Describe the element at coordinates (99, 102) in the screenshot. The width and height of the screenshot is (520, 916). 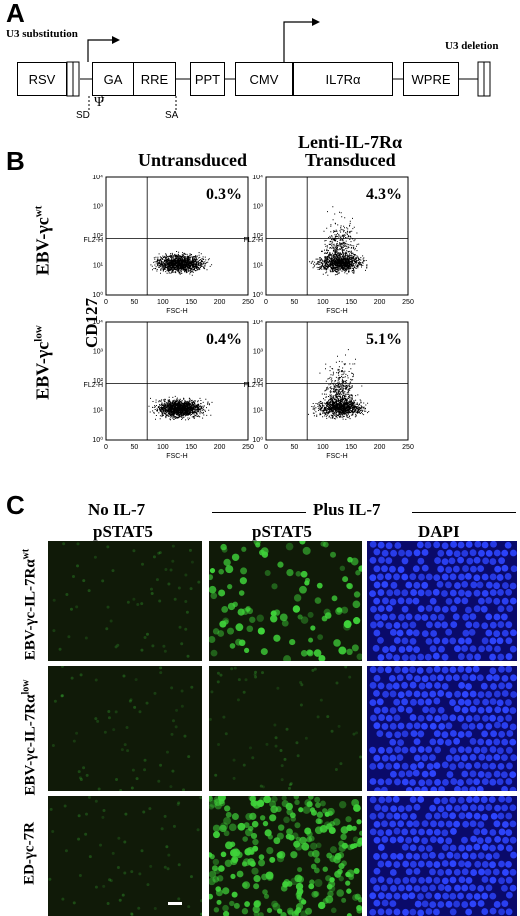
I see `psi-label: Ψ` at that location.